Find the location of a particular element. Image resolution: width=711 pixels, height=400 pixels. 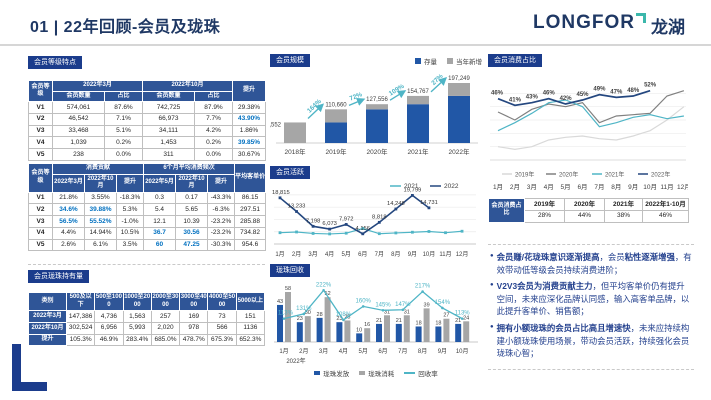

section-label-spend-share: 会员消费占比 is located at coordinates (515, 60).